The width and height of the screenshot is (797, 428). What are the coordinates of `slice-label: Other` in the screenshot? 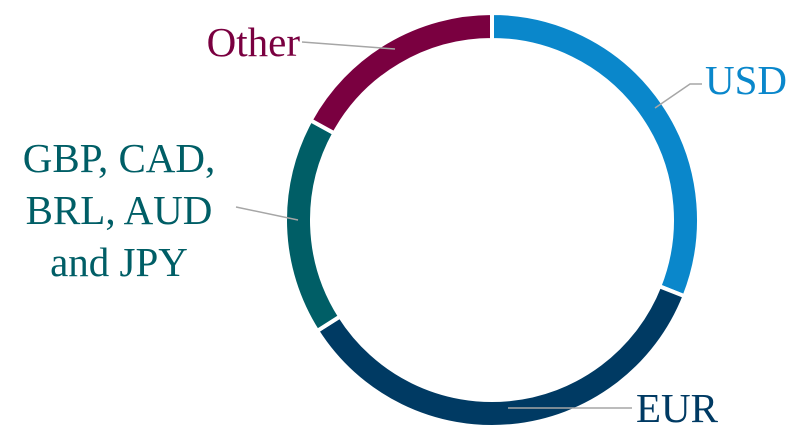 It's located at (253, 42).